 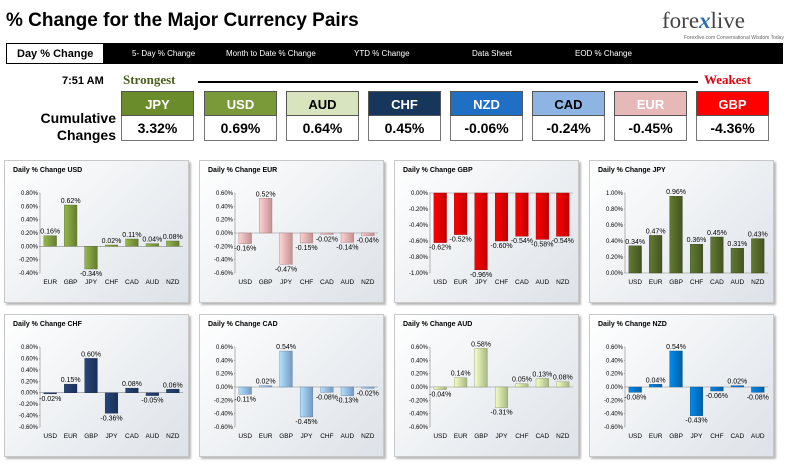 I want to click on data-label: 0.02%, so click(x=112, y=241).